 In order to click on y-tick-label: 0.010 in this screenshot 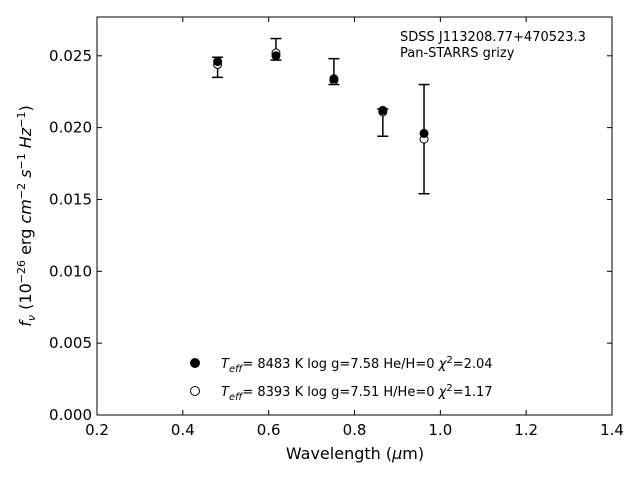, I will do `click(70, 271)`.